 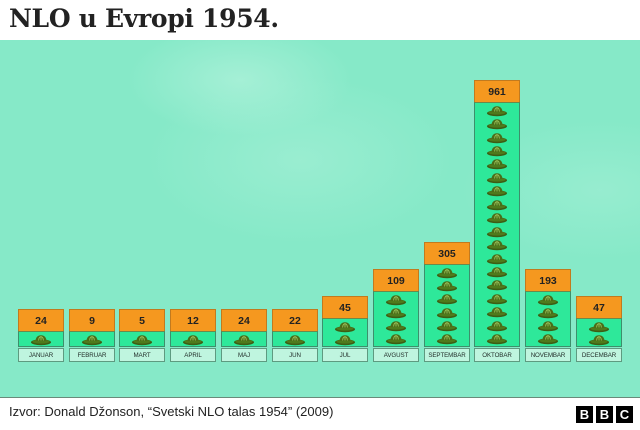 I want to click on bar-value: 961, so click(x=497, y=91).